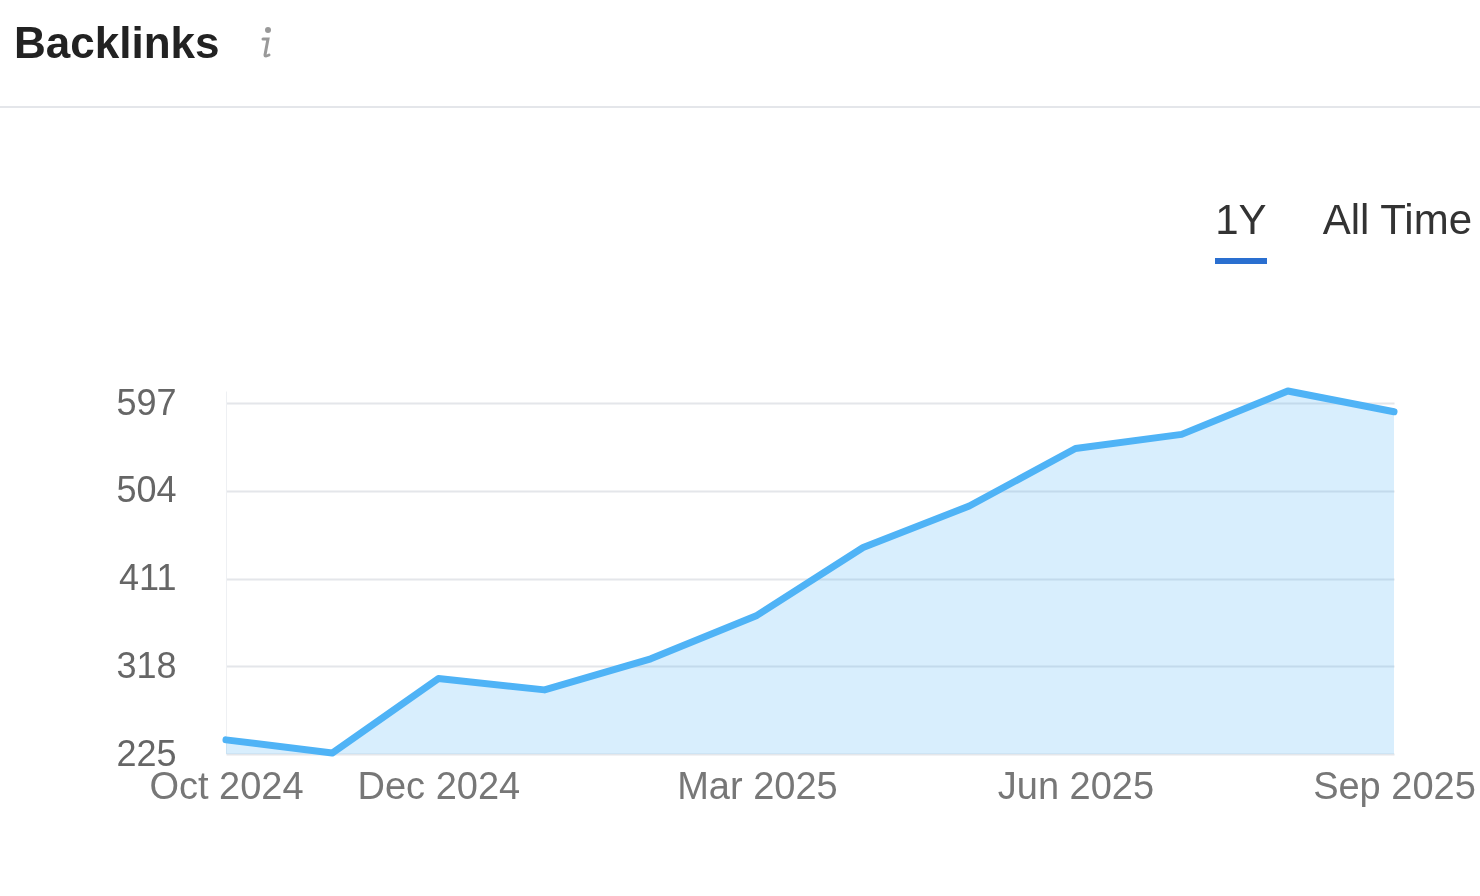  Describe the element at coordinates (1076, 785) in the screenshot. I see `x-tick-label: Jun 2025` at that location.